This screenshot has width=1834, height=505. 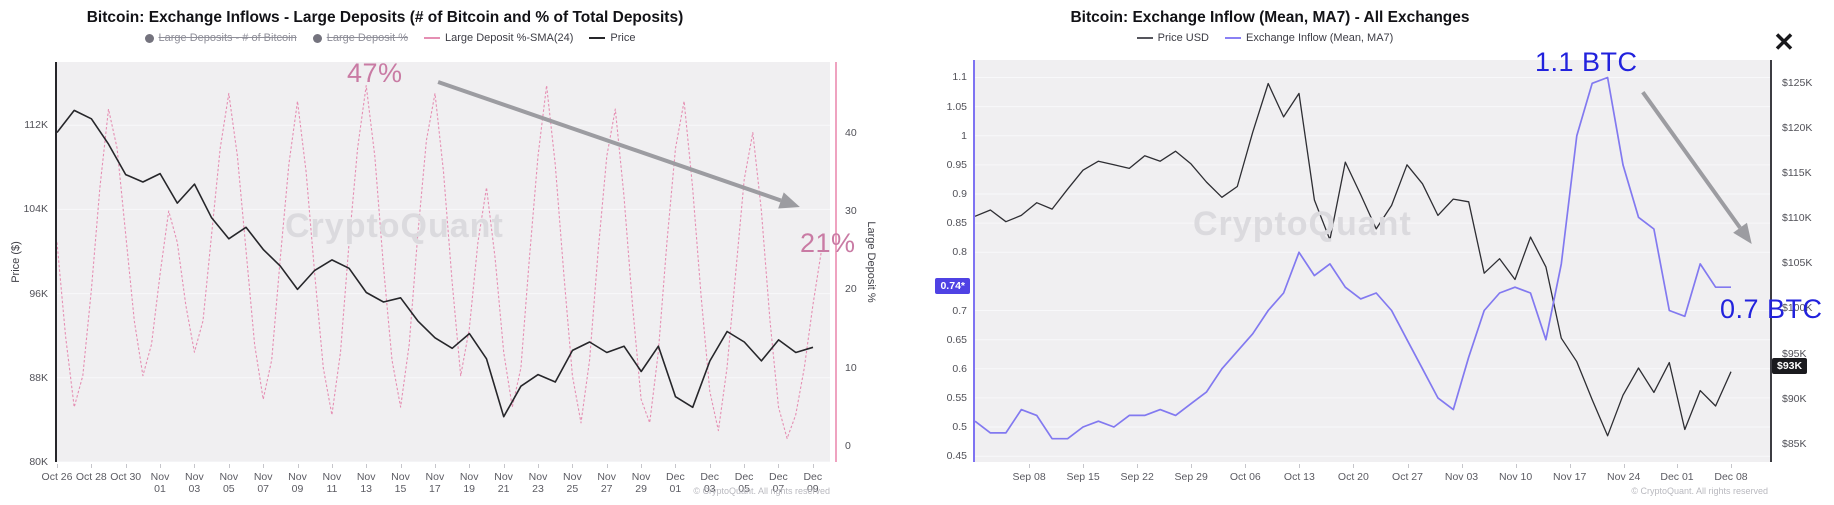 What do you see at coordinates (1515, 477) in the screenshot?
I see `x-axis-tick: Nov 10` at bounding box center [1515, 477].